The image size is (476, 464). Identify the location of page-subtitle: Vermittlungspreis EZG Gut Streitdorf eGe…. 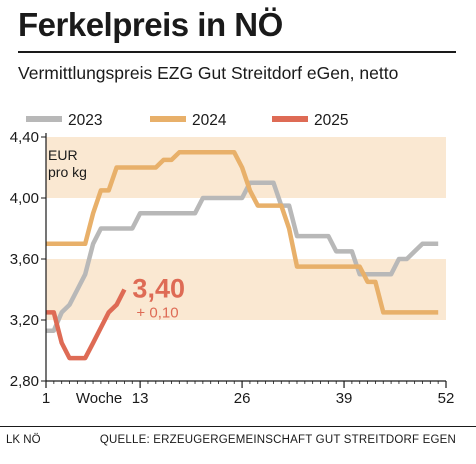
(208, 73).